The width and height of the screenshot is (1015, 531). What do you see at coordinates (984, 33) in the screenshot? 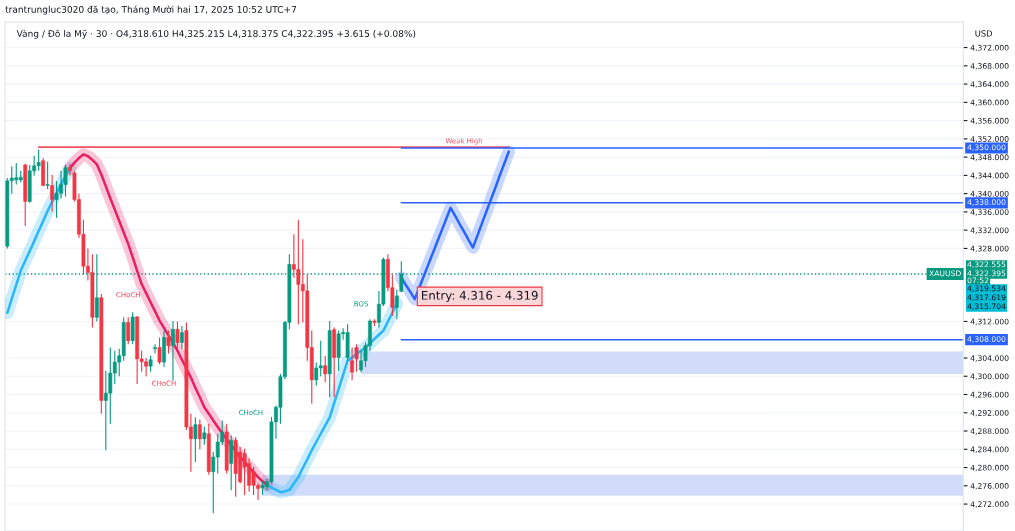
I see `y-axis-title: USD` at bounding box center [984, 33].